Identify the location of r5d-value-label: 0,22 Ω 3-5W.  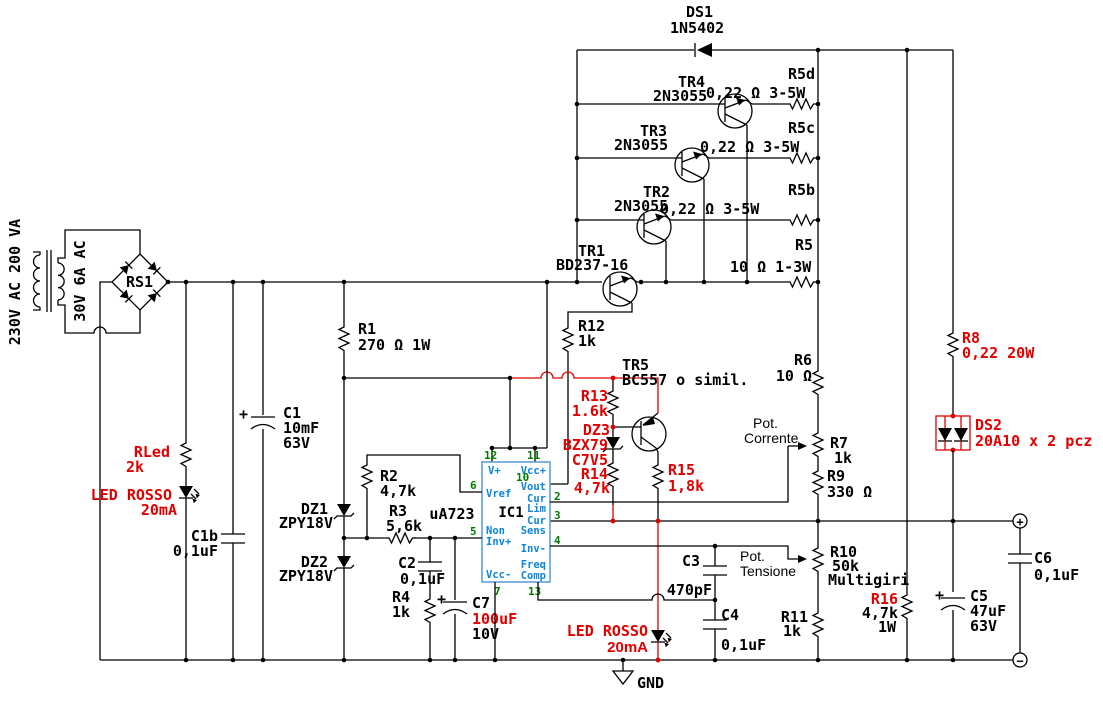
(756, 93).